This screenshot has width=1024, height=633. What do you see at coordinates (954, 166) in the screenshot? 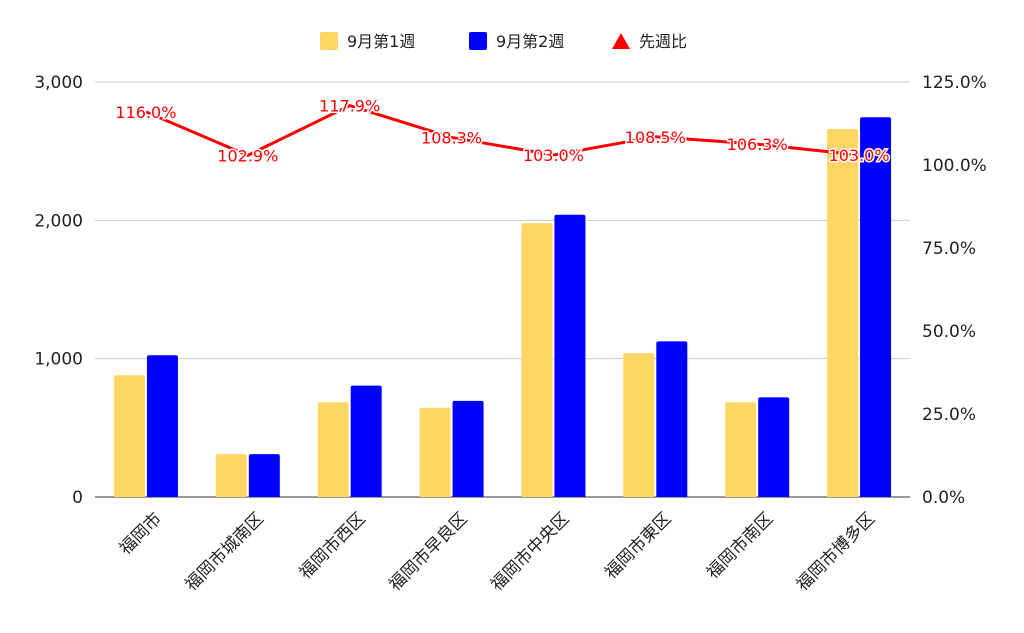
I see `right-tick-label: 100.0%` at bounding box center [954, 166].